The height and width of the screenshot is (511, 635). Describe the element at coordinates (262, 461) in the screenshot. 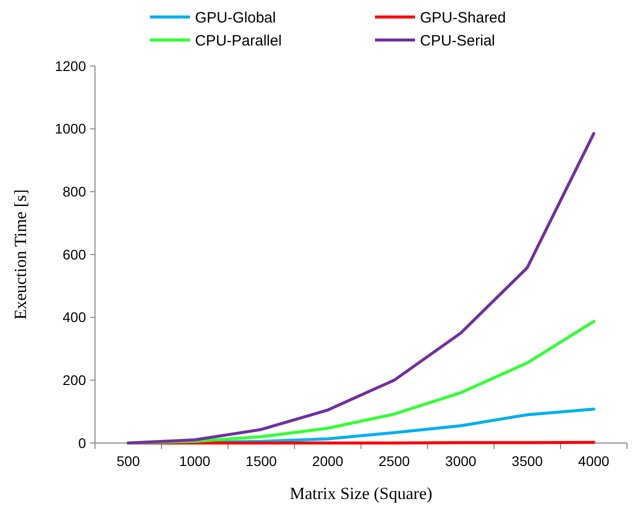

I see `x-tick-label: 1500` at that location.